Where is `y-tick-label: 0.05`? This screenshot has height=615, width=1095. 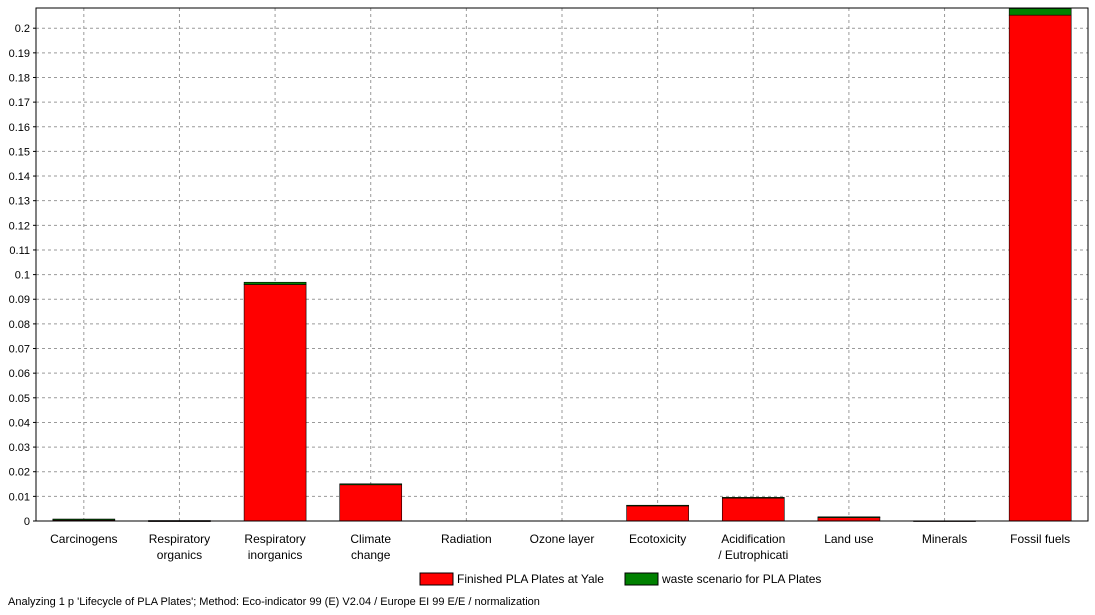 y-tick-label: 0.05 is located at coordinates (19, 399).